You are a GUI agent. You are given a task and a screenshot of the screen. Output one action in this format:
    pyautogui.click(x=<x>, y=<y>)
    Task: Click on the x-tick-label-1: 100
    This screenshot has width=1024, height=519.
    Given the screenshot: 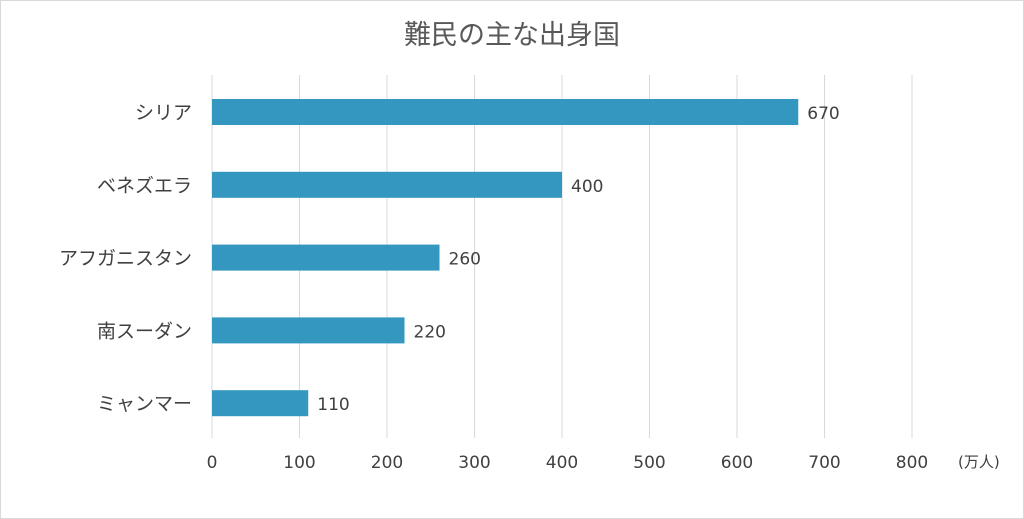 What is the action you would take?
    pyautogui.click(x=299, y=463)
    